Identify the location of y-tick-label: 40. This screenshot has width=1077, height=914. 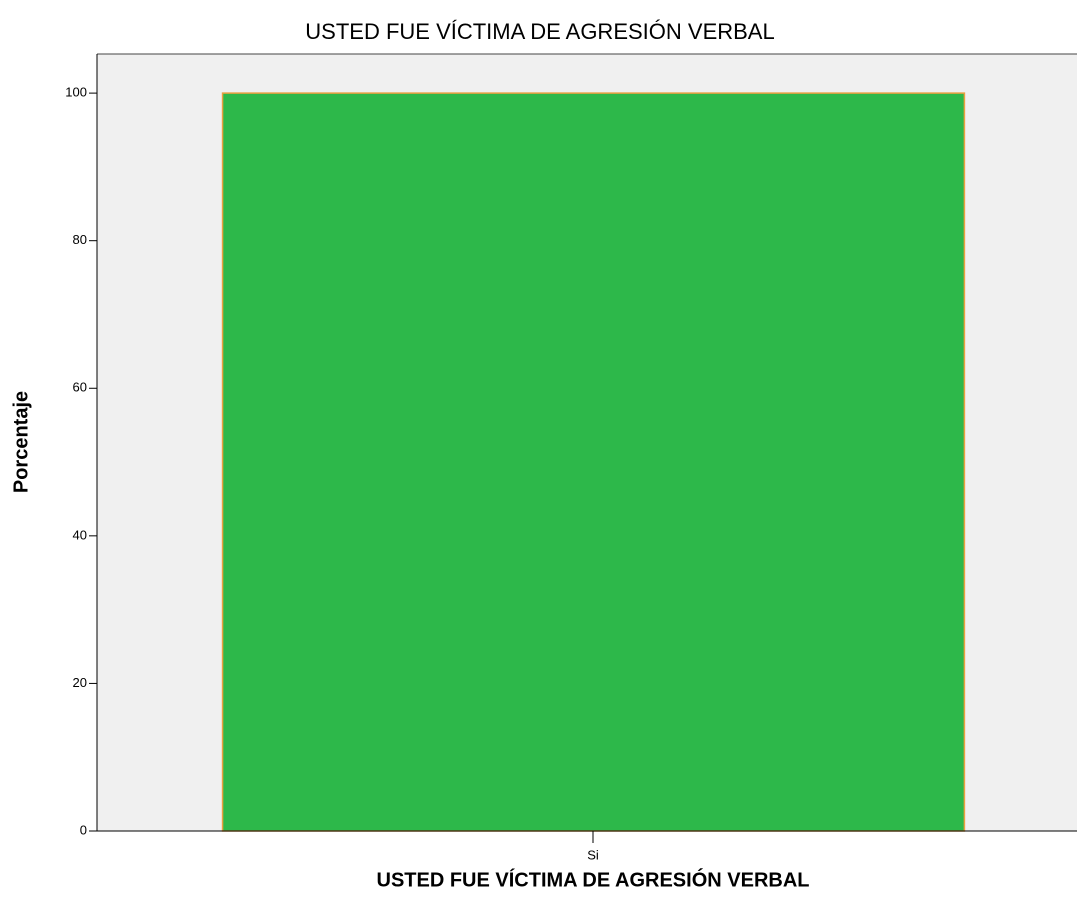
(80, 534).